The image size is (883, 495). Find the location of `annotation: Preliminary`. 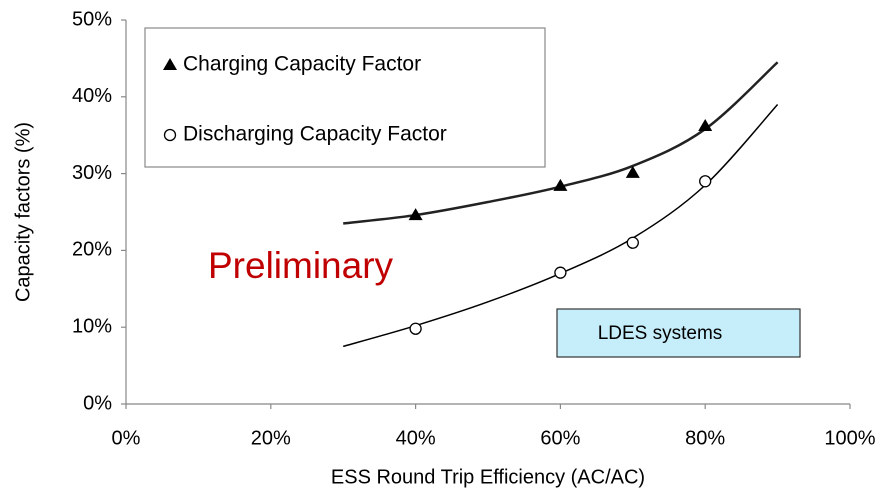

annotation: Preliminary is located at coordinates (301, 265).